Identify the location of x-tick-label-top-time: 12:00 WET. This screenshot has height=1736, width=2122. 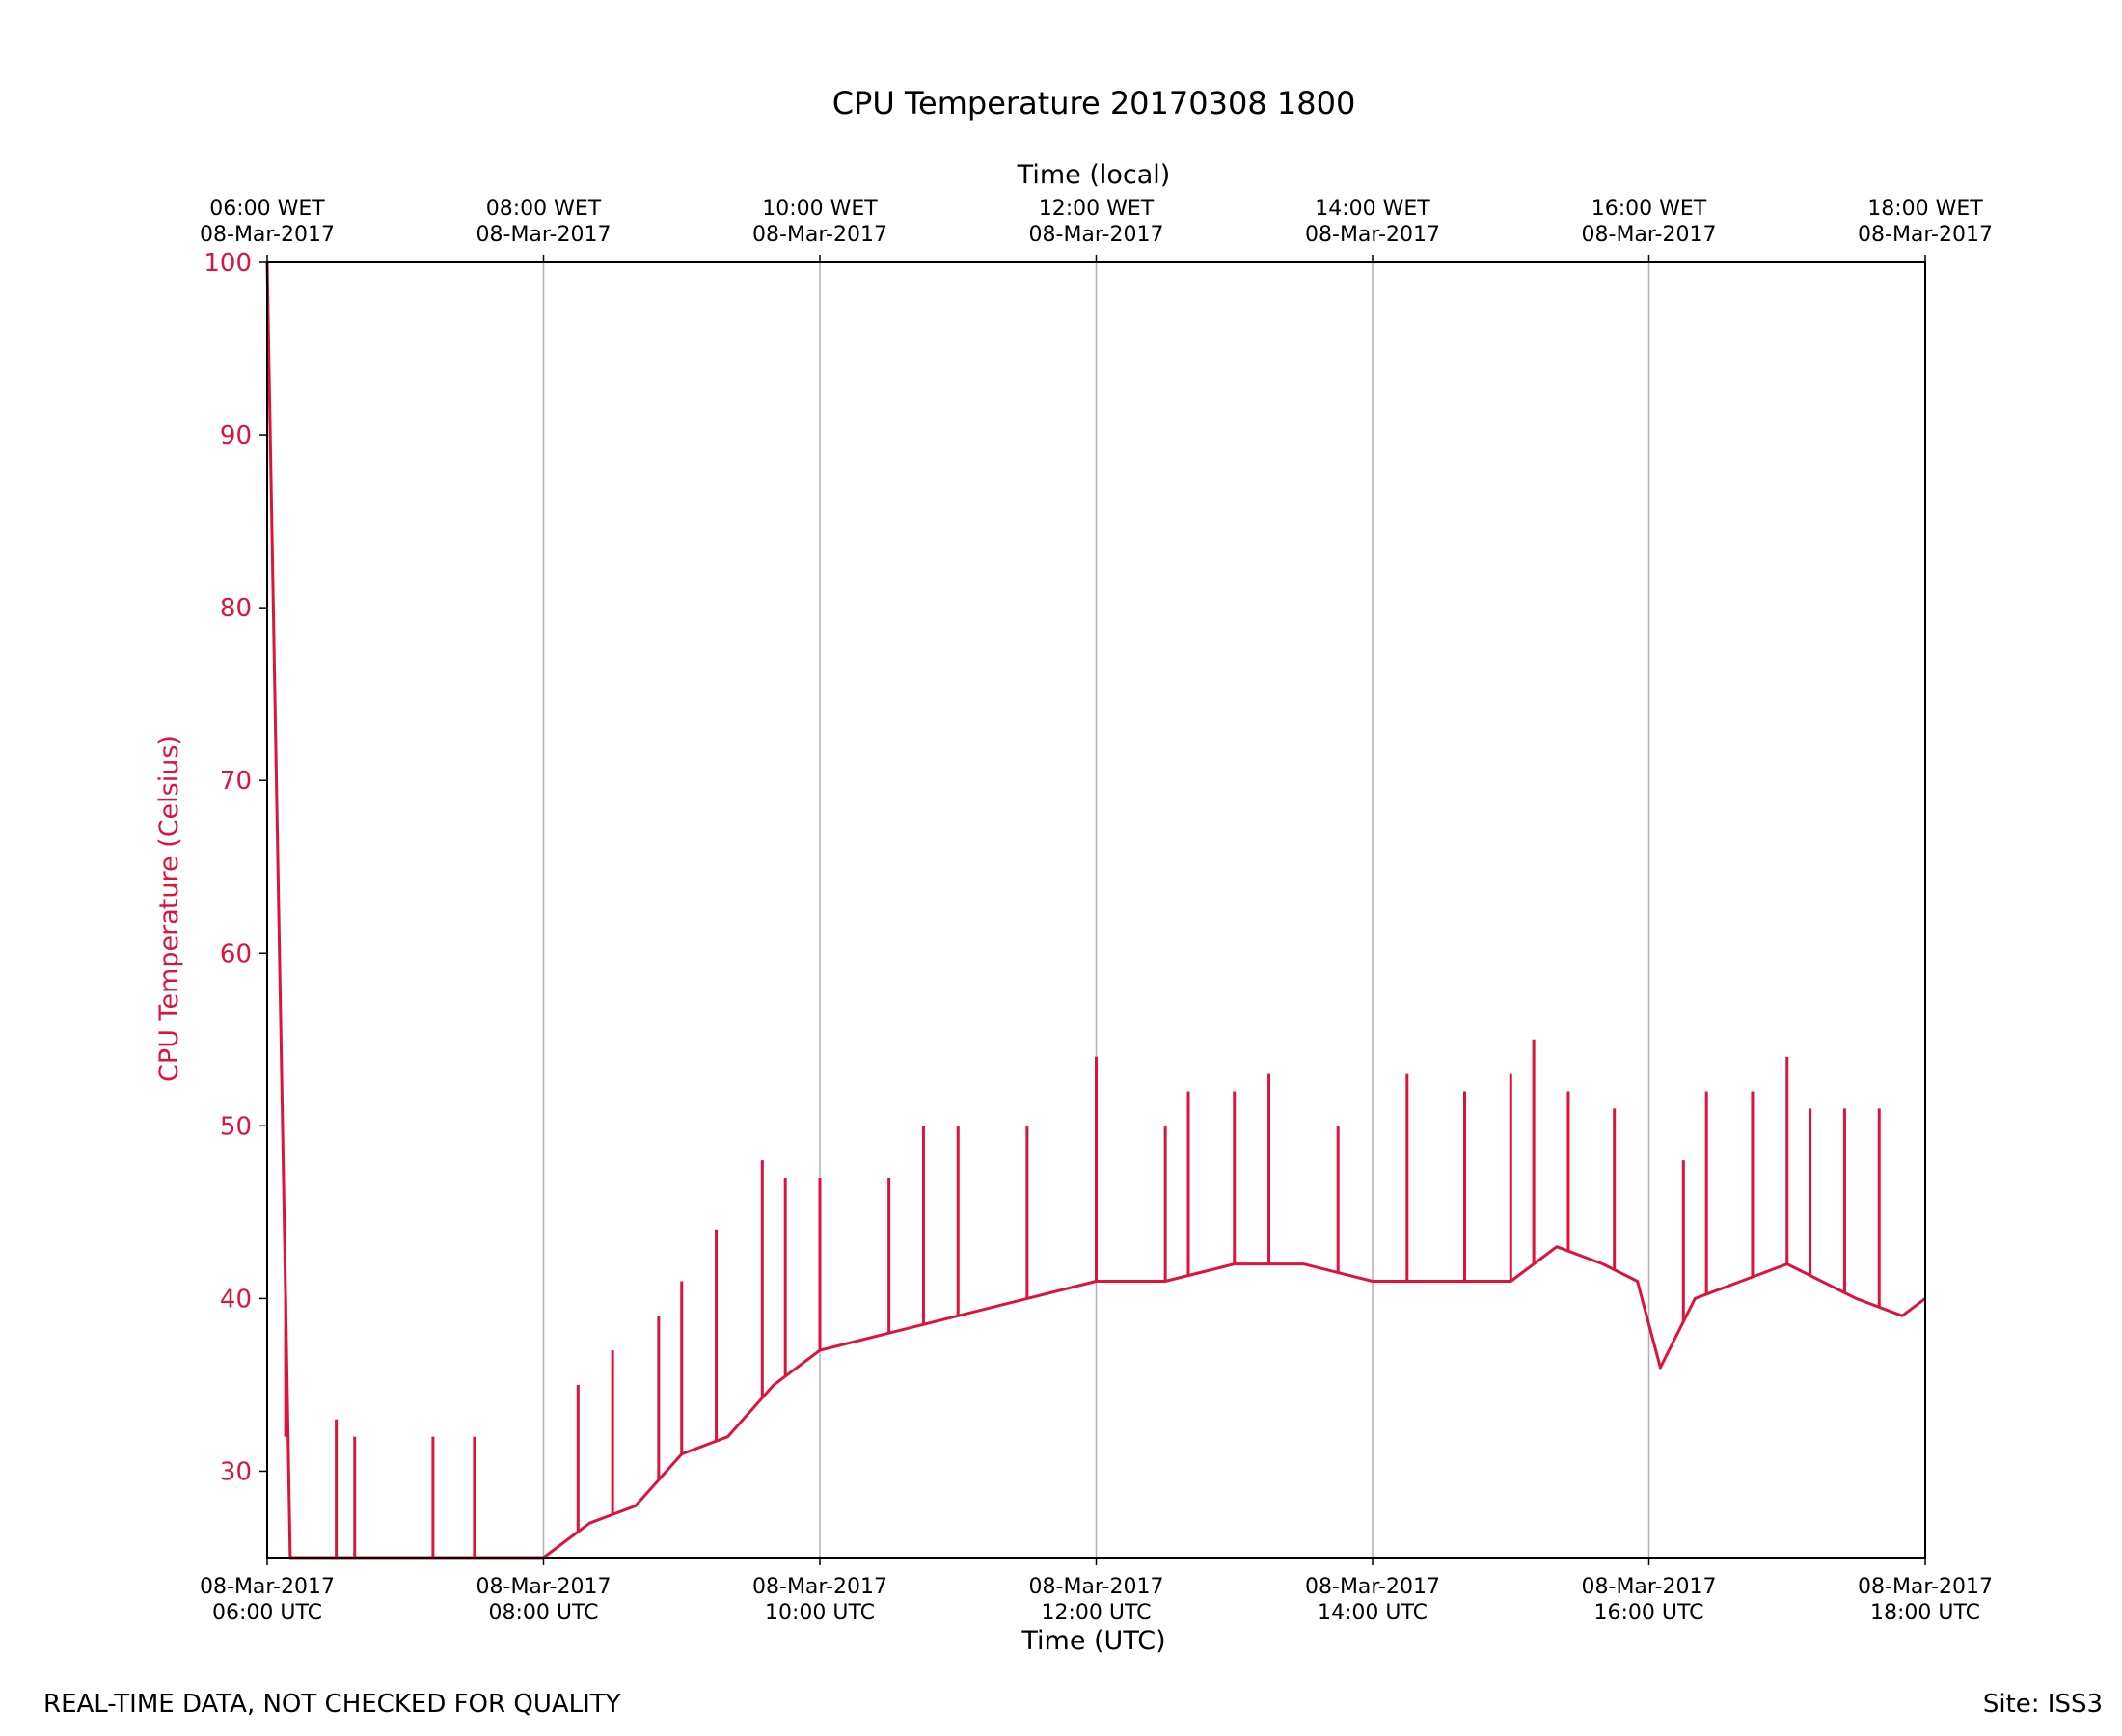
(1097, 209).